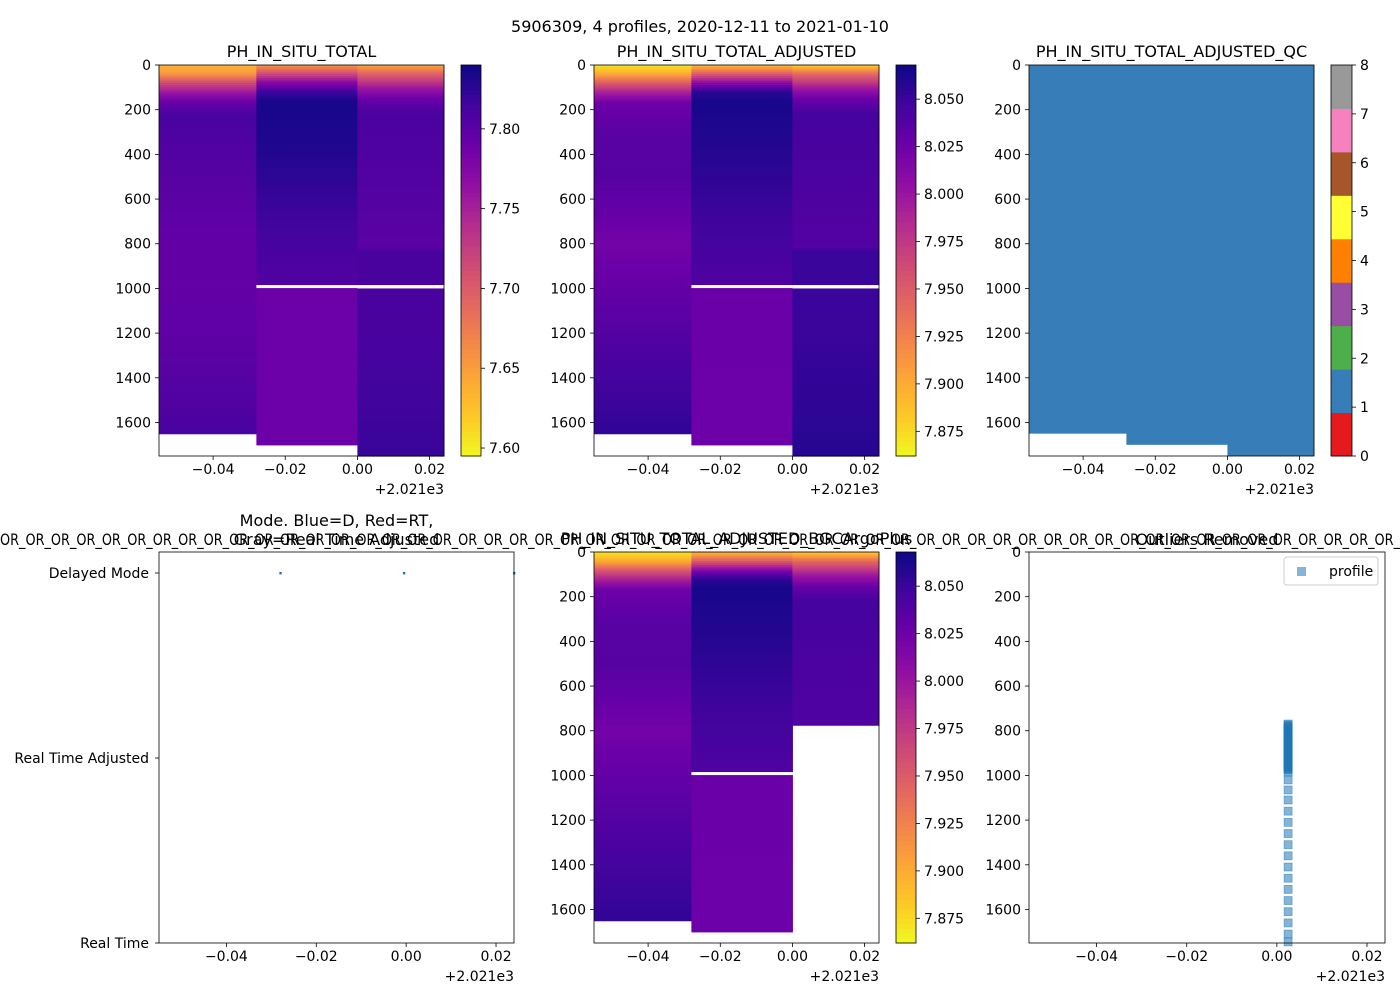  What do you see at coordinates (285, 470) in the screenshot?
I see `x-tick-label: −0.02` at bounding box center [285, 470].